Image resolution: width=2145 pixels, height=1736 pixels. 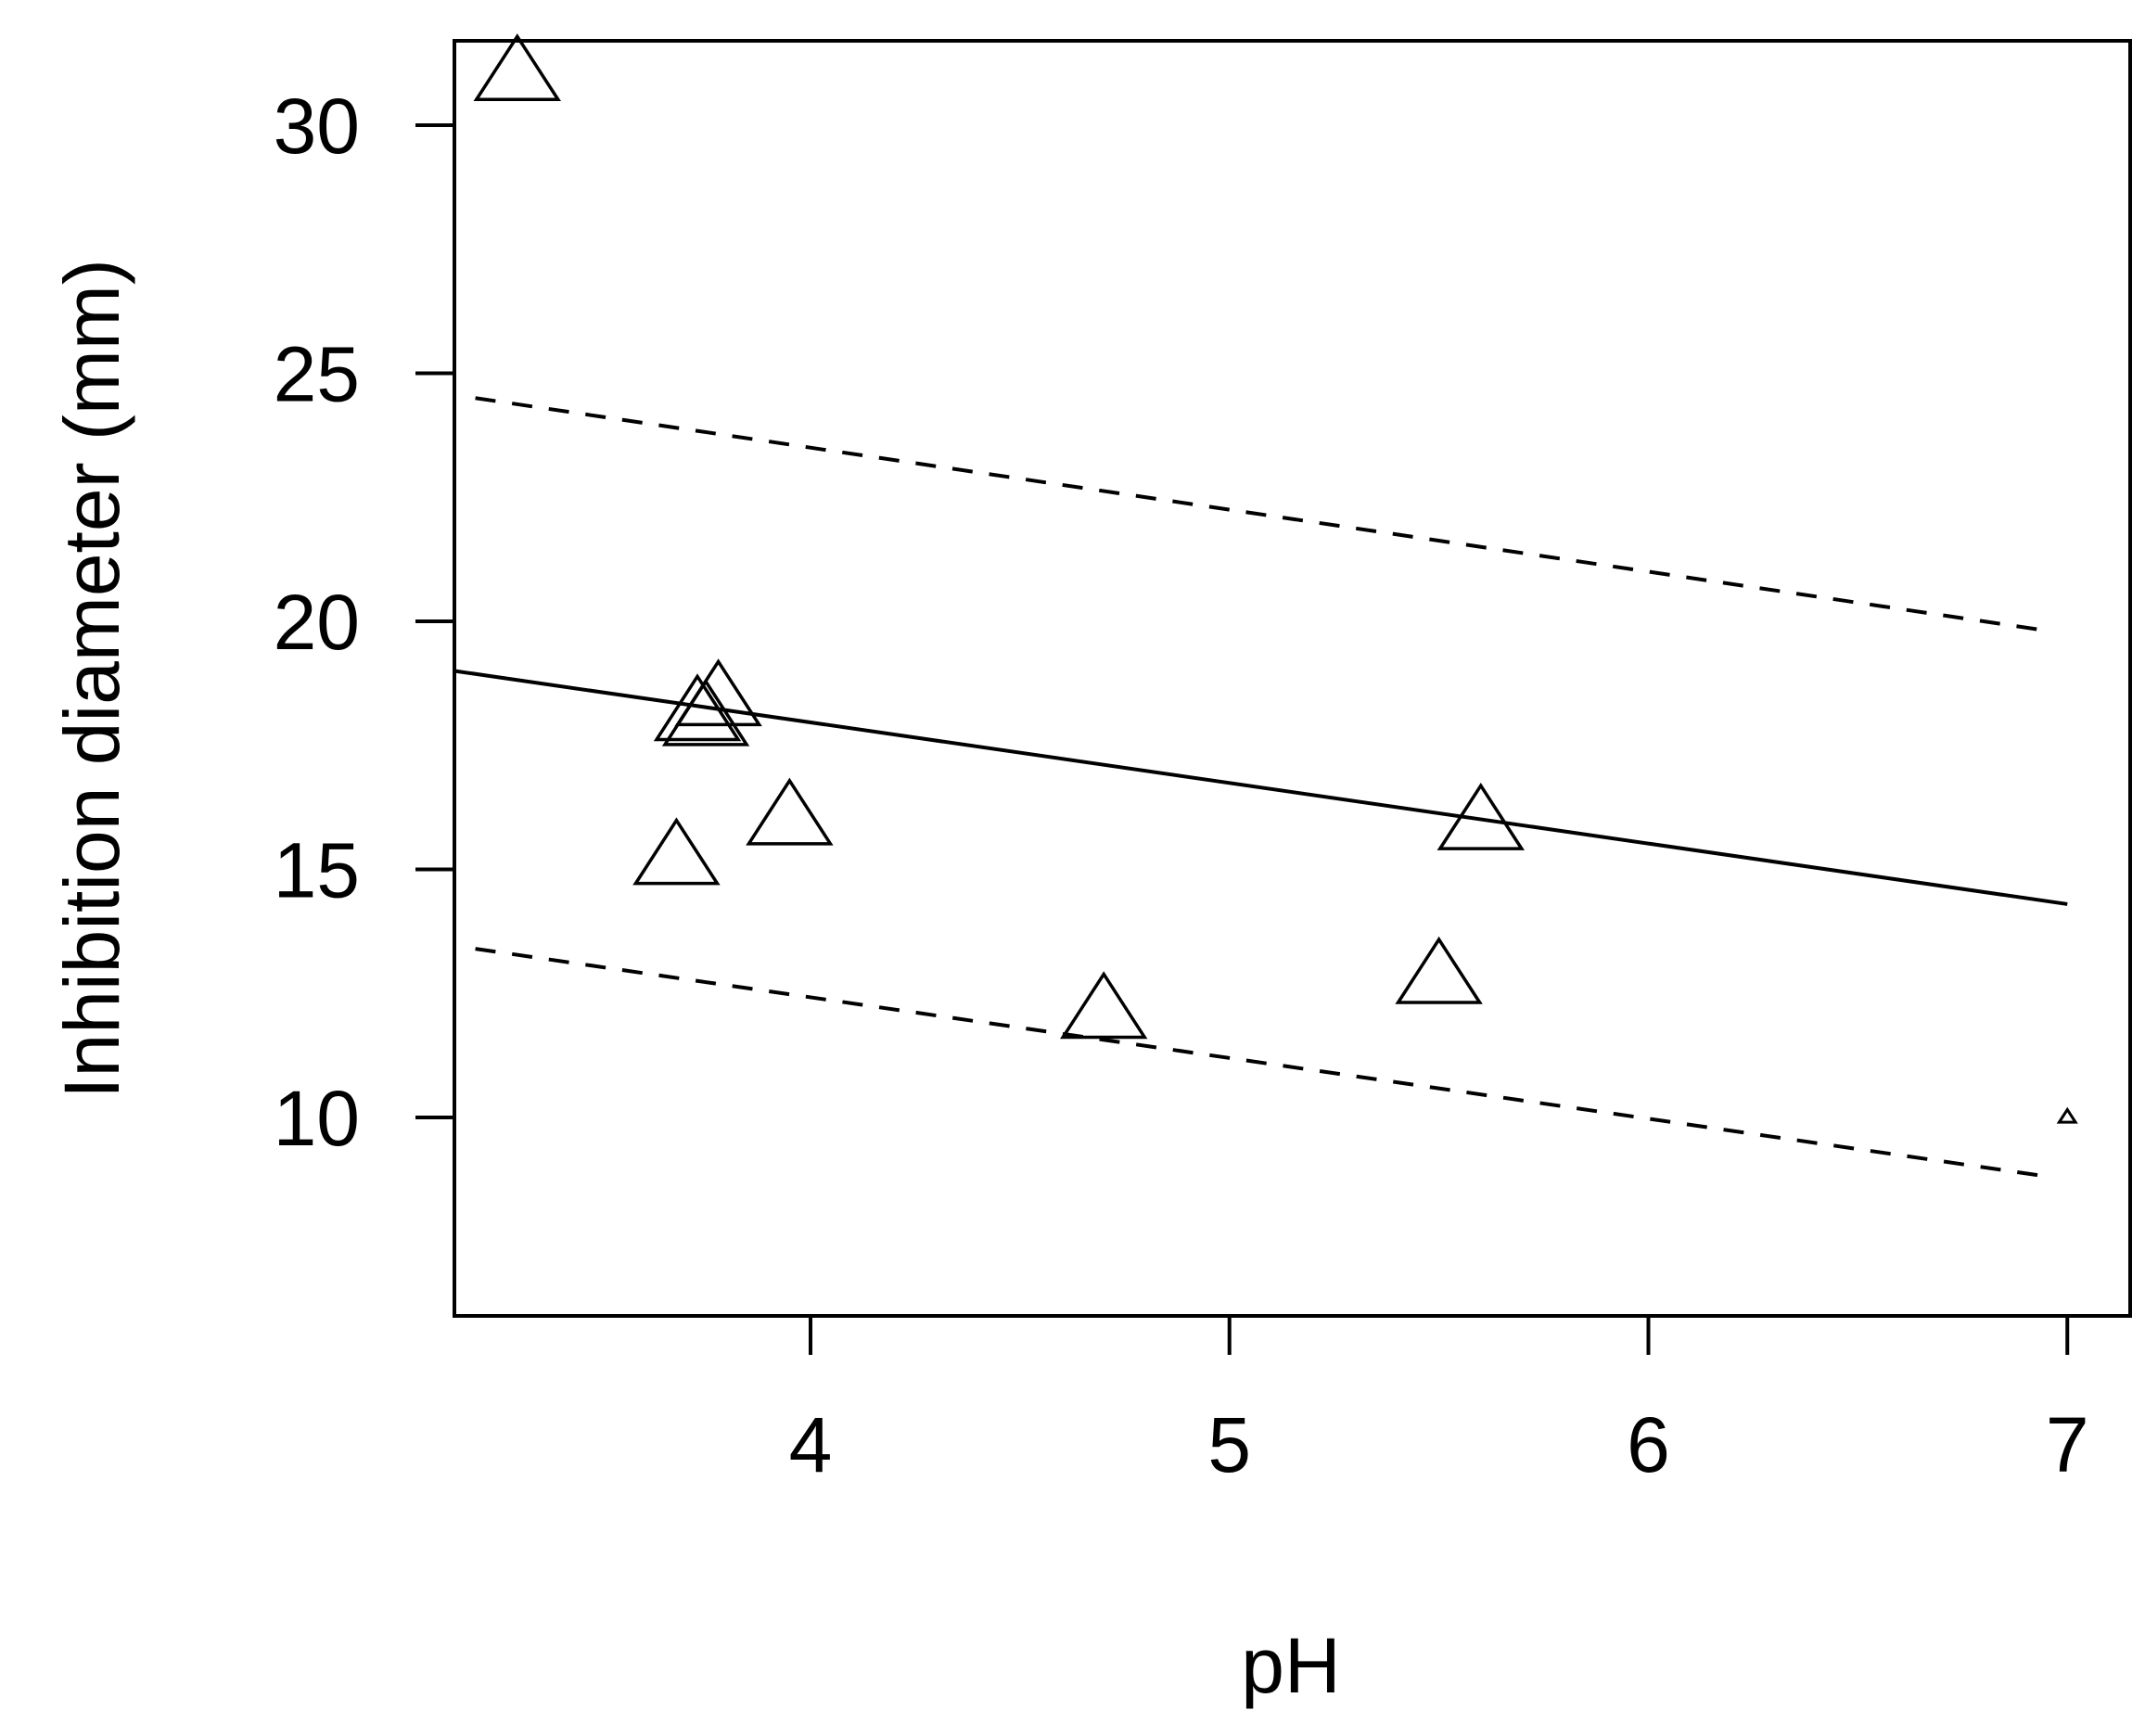 I want to click on y-axis-title: Inhibition diameter (mm), so click(x=91, y=679).